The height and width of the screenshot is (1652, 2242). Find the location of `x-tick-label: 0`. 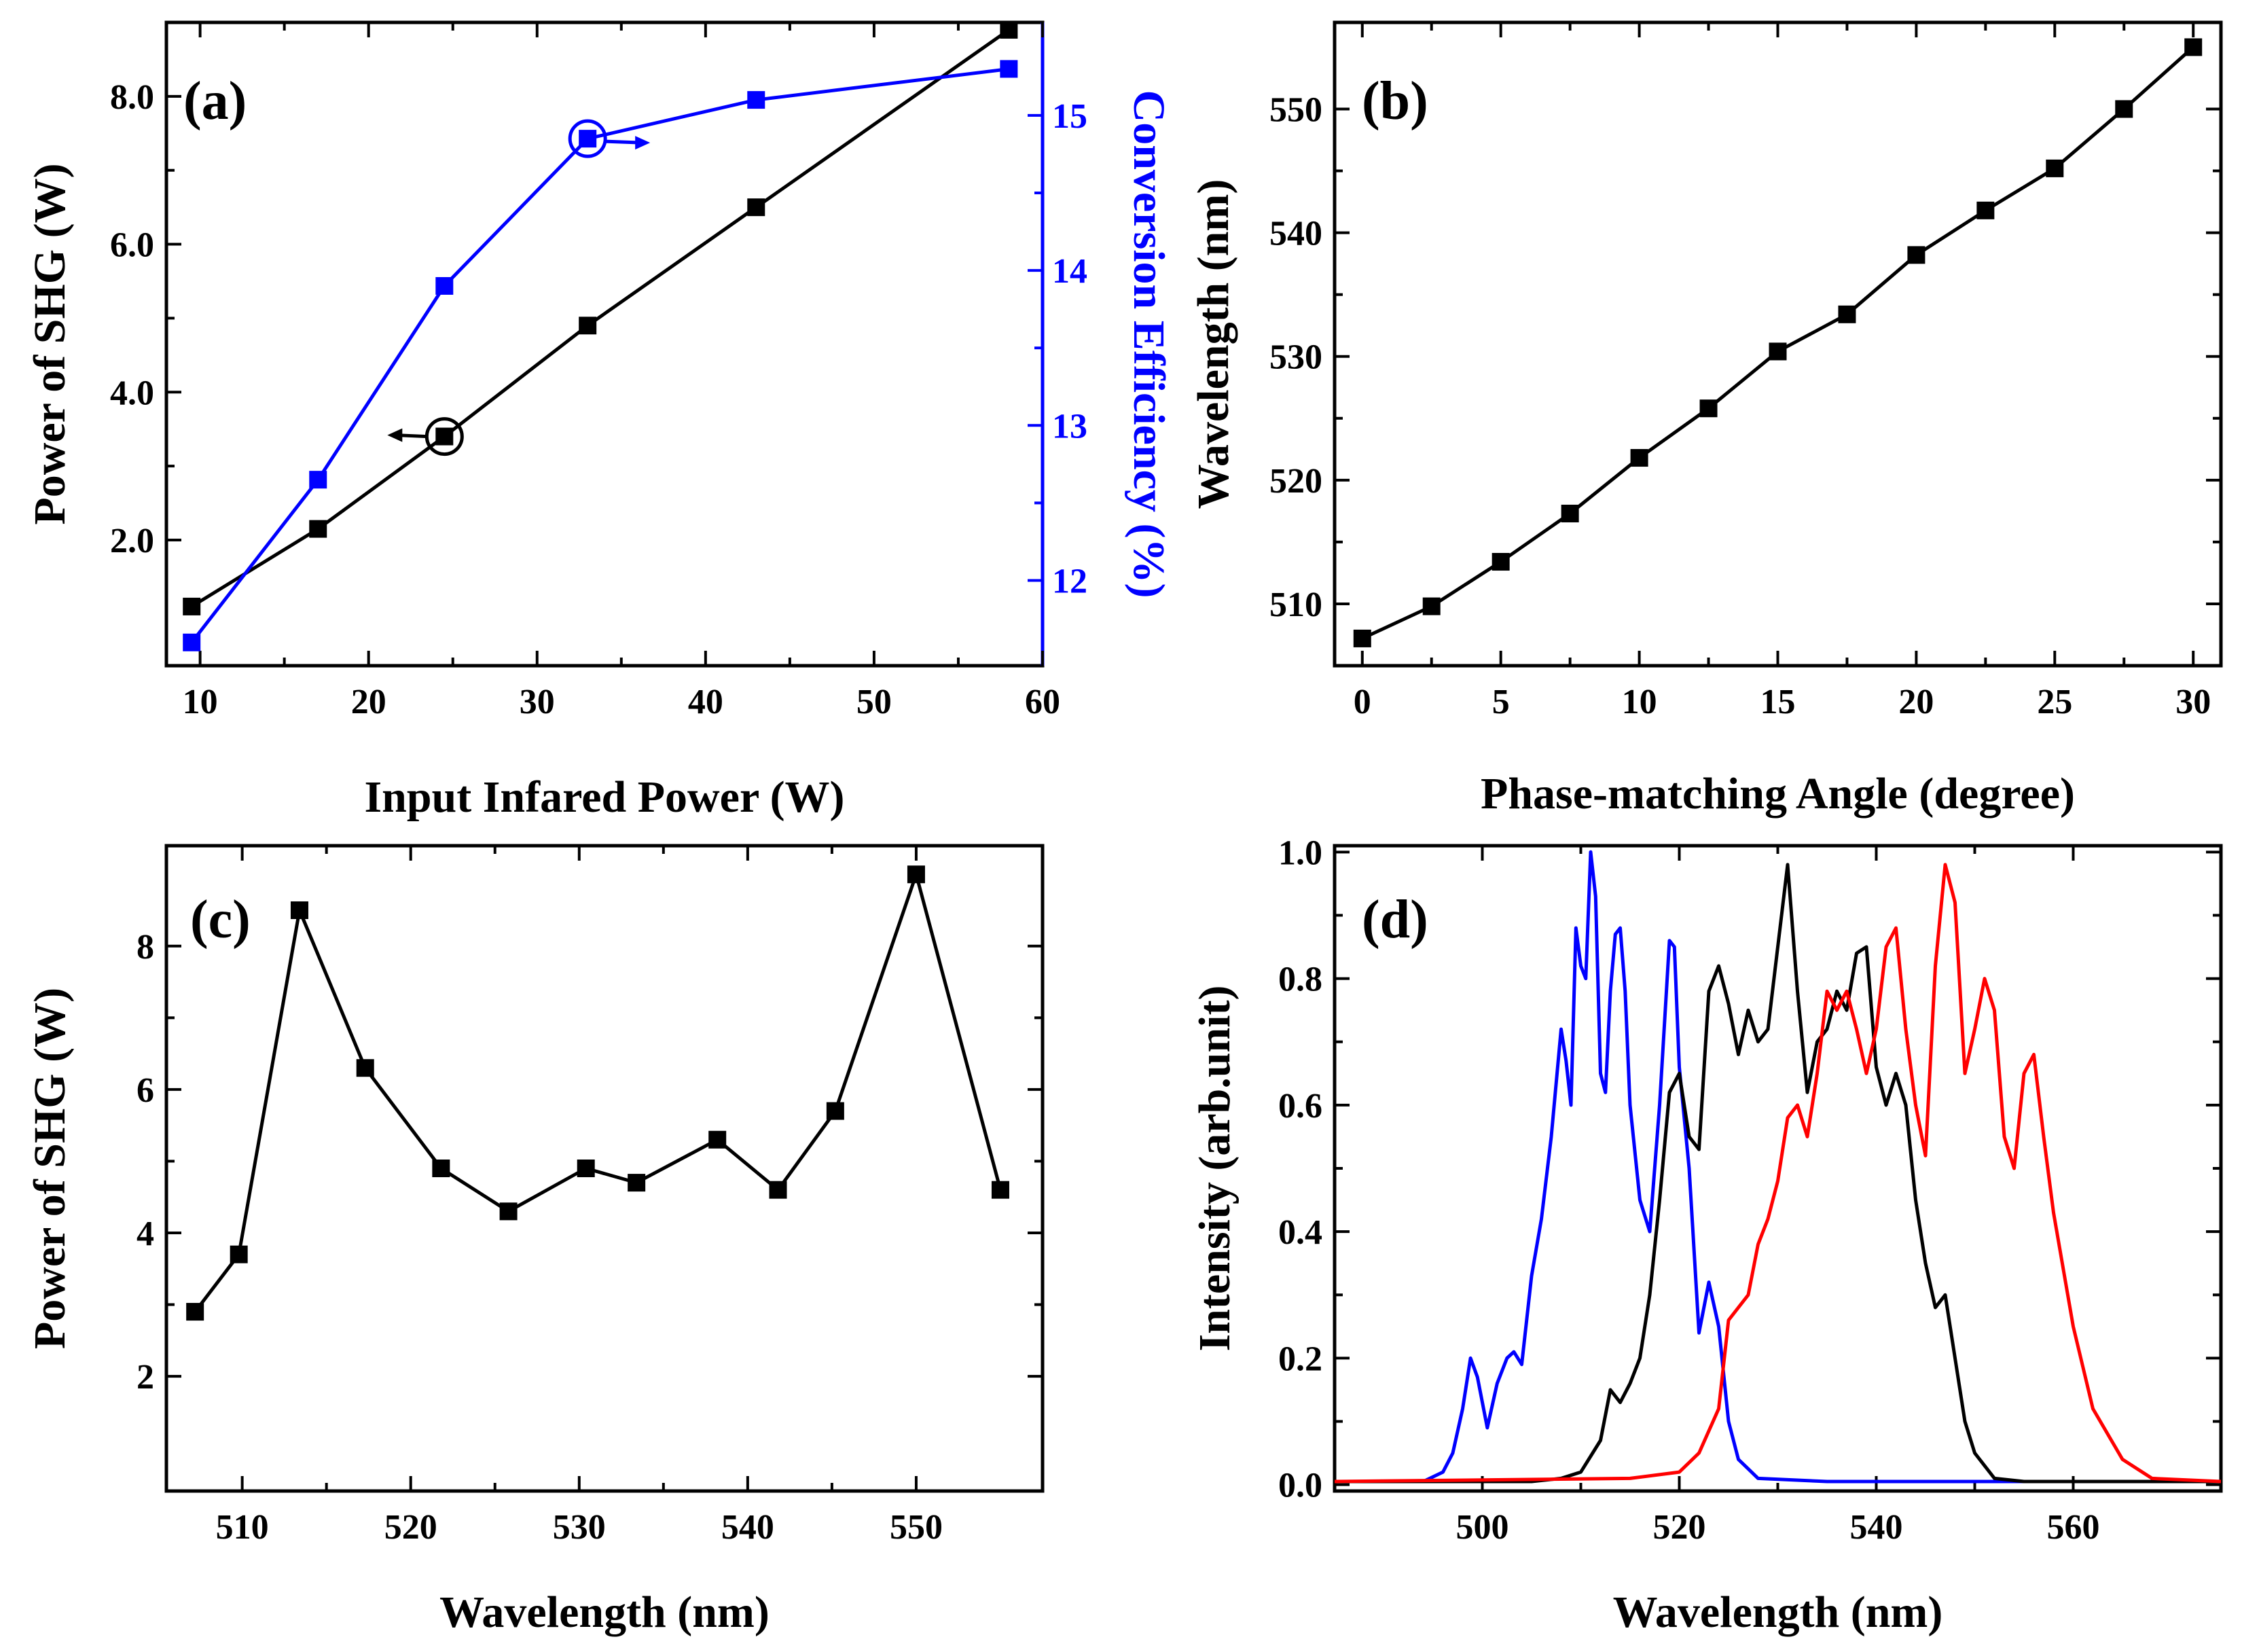

x-tick-label: 0 is located at coordinates (1362, 702).